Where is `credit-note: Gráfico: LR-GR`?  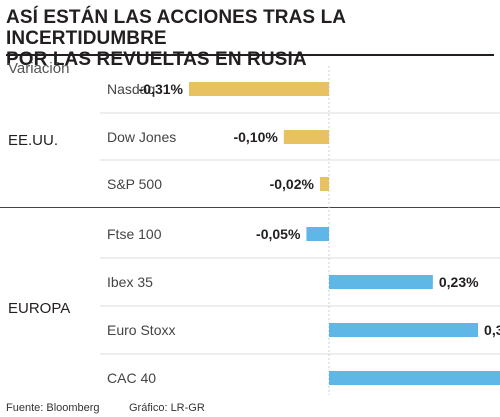 credit-note: Gráfico: LR-GR is located at coordinates (167, 408).